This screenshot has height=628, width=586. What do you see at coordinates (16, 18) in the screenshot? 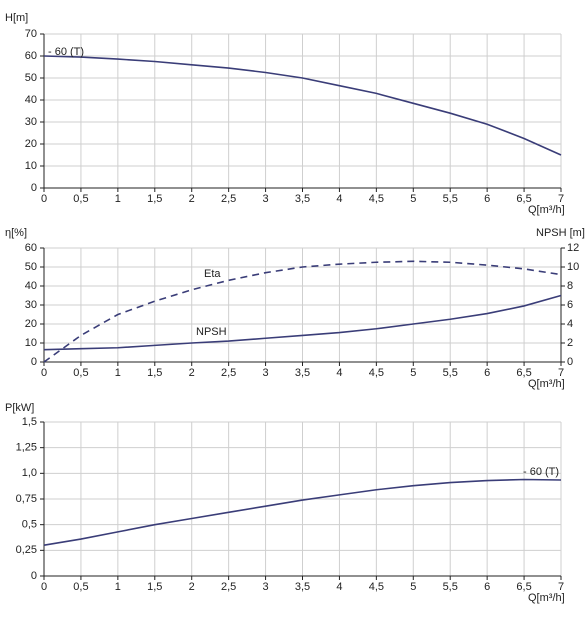
I see `y-axis-label: H[m]` at bounding box center [16, 18].